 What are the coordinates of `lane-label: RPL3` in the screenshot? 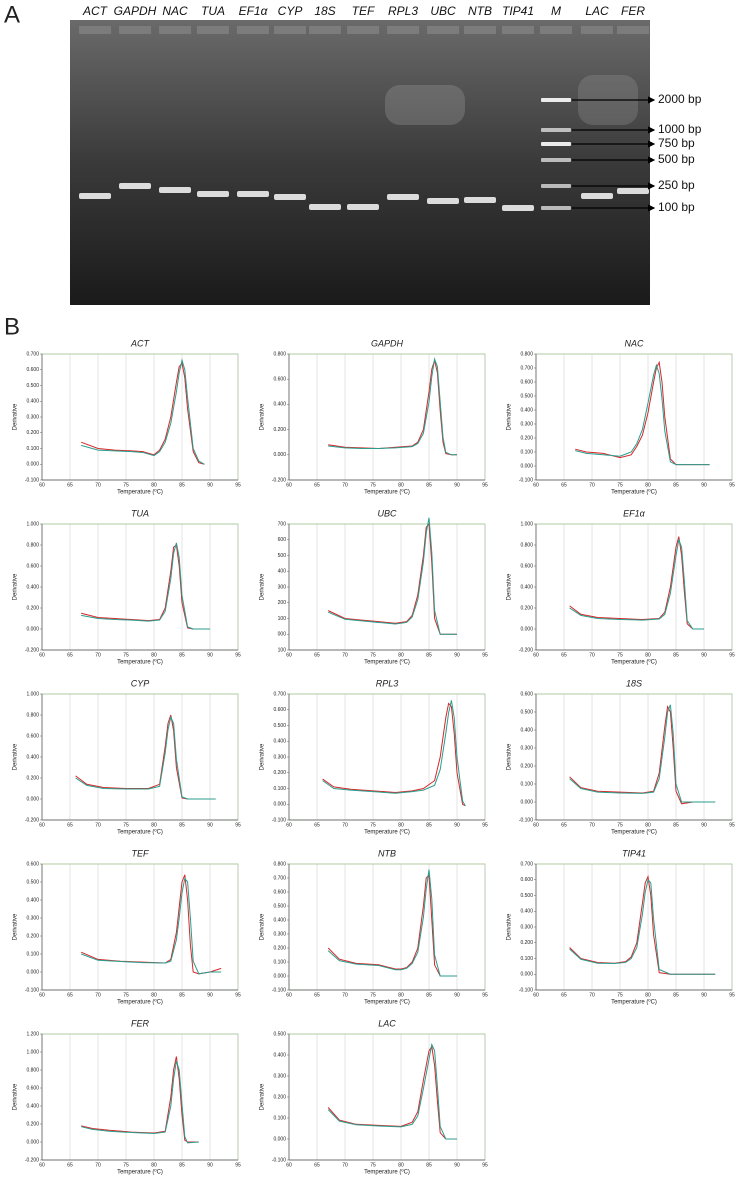 It's located at (403, 11).